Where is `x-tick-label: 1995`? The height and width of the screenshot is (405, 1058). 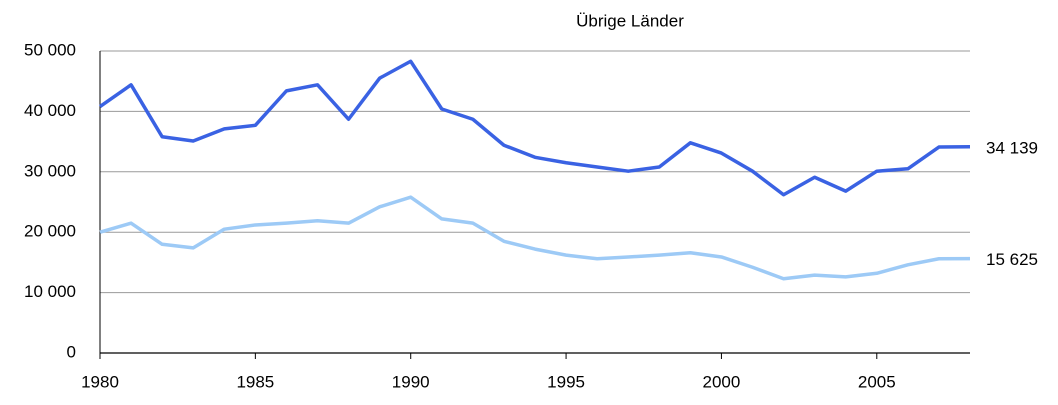
x-tick-label: 1995 is located at coordinates (566, 381).